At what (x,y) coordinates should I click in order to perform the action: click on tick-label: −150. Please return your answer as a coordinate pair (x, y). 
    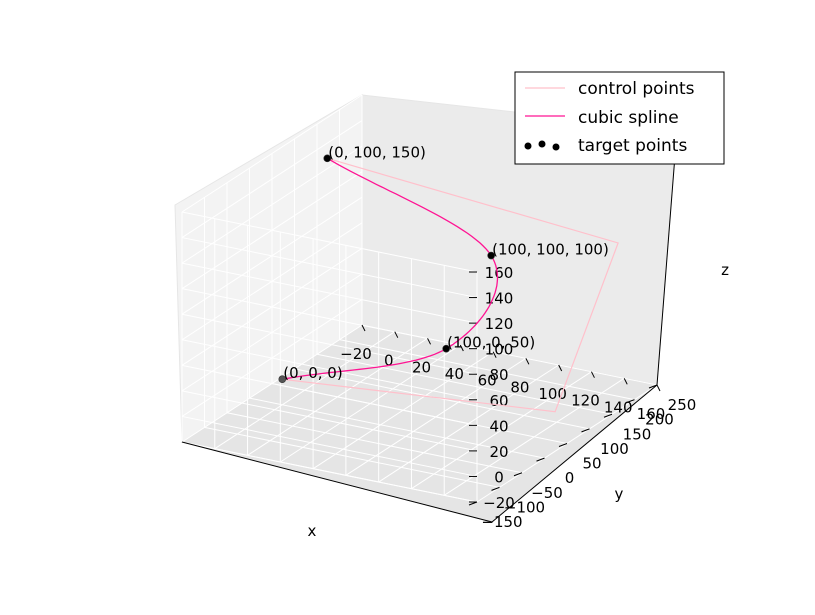
    Looking at the image, I should click on (501, 522).